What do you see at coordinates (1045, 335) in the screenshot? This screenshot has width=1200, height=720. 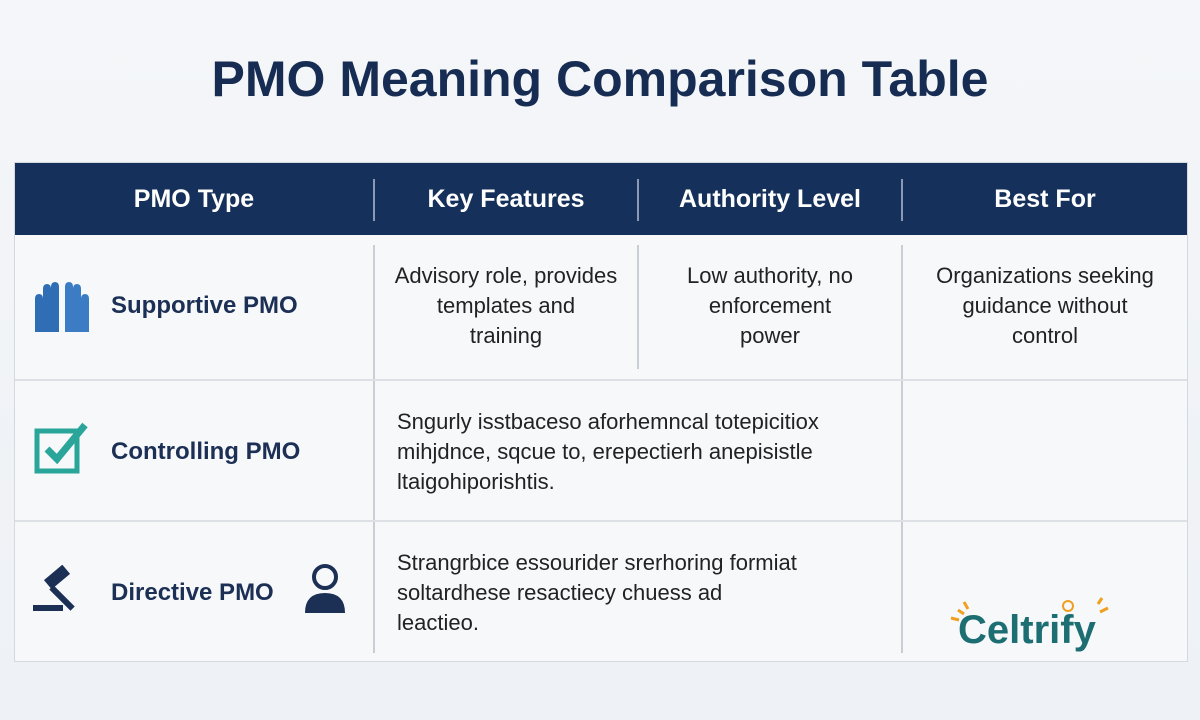 I see `best-for-line: control` at bounding box center [1045, 335].